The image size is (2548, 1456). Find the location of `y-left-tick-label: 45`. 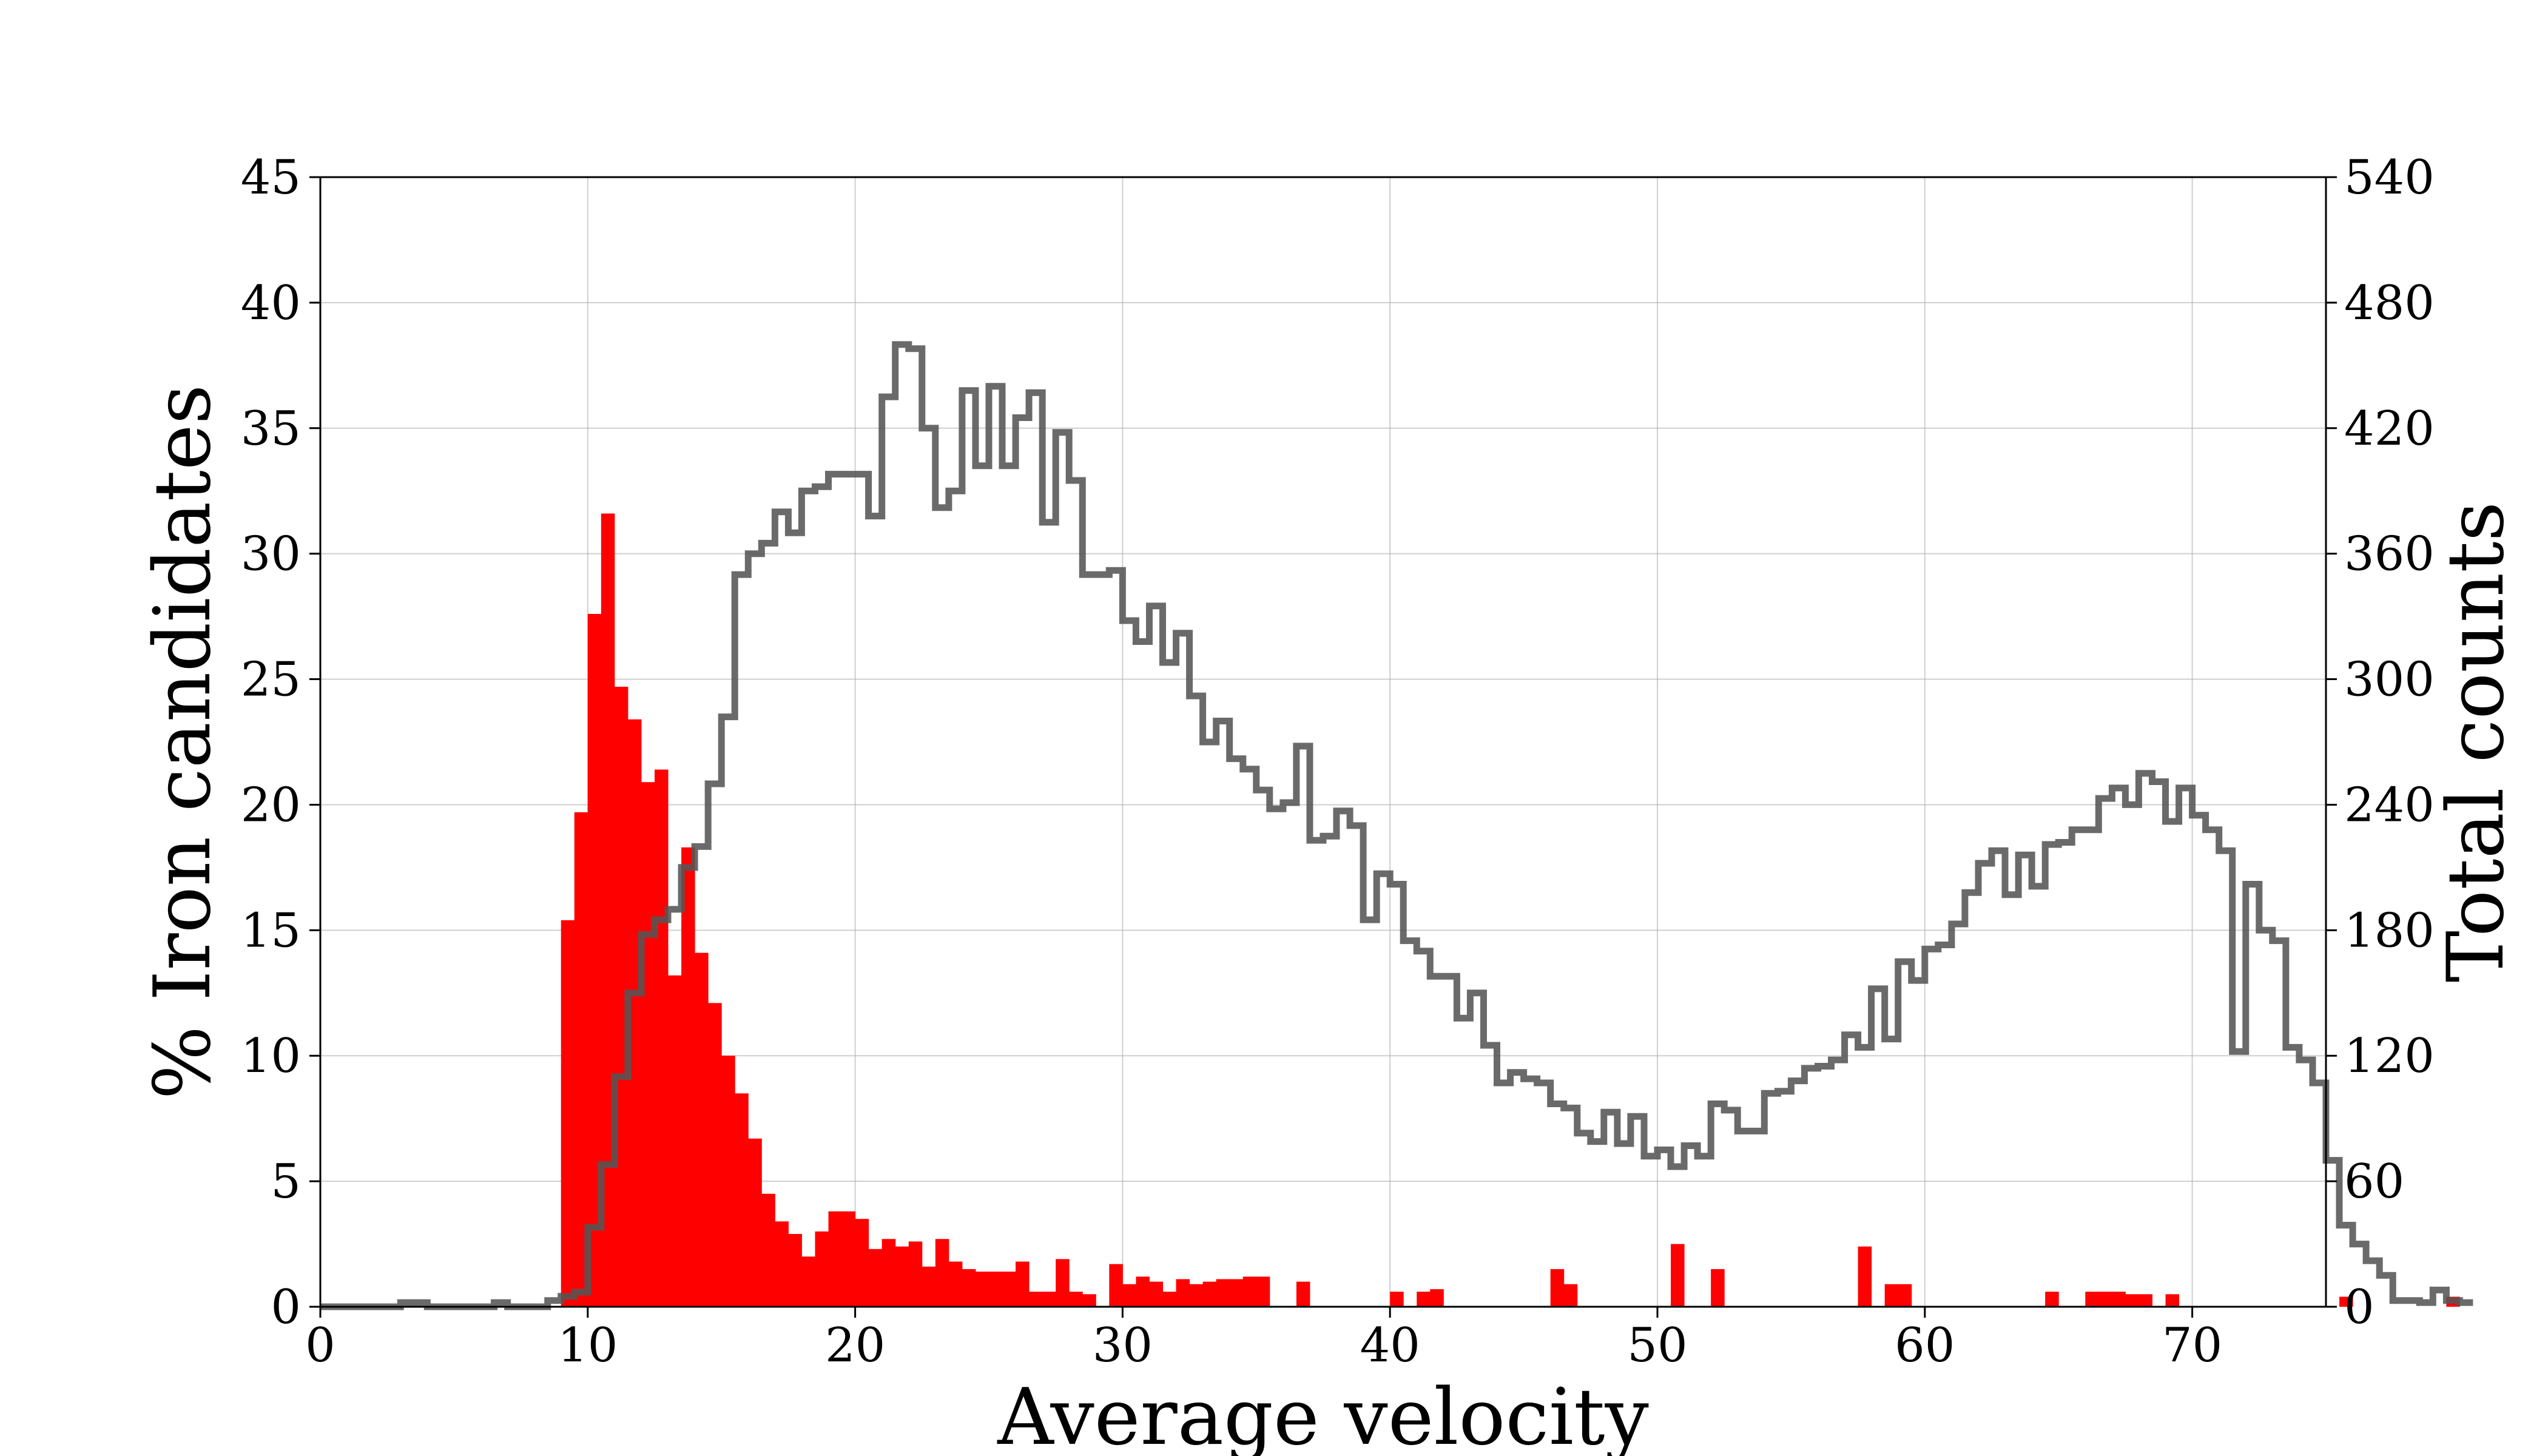

y-left-tick-label: 45 is located at coordinates (271, 177).